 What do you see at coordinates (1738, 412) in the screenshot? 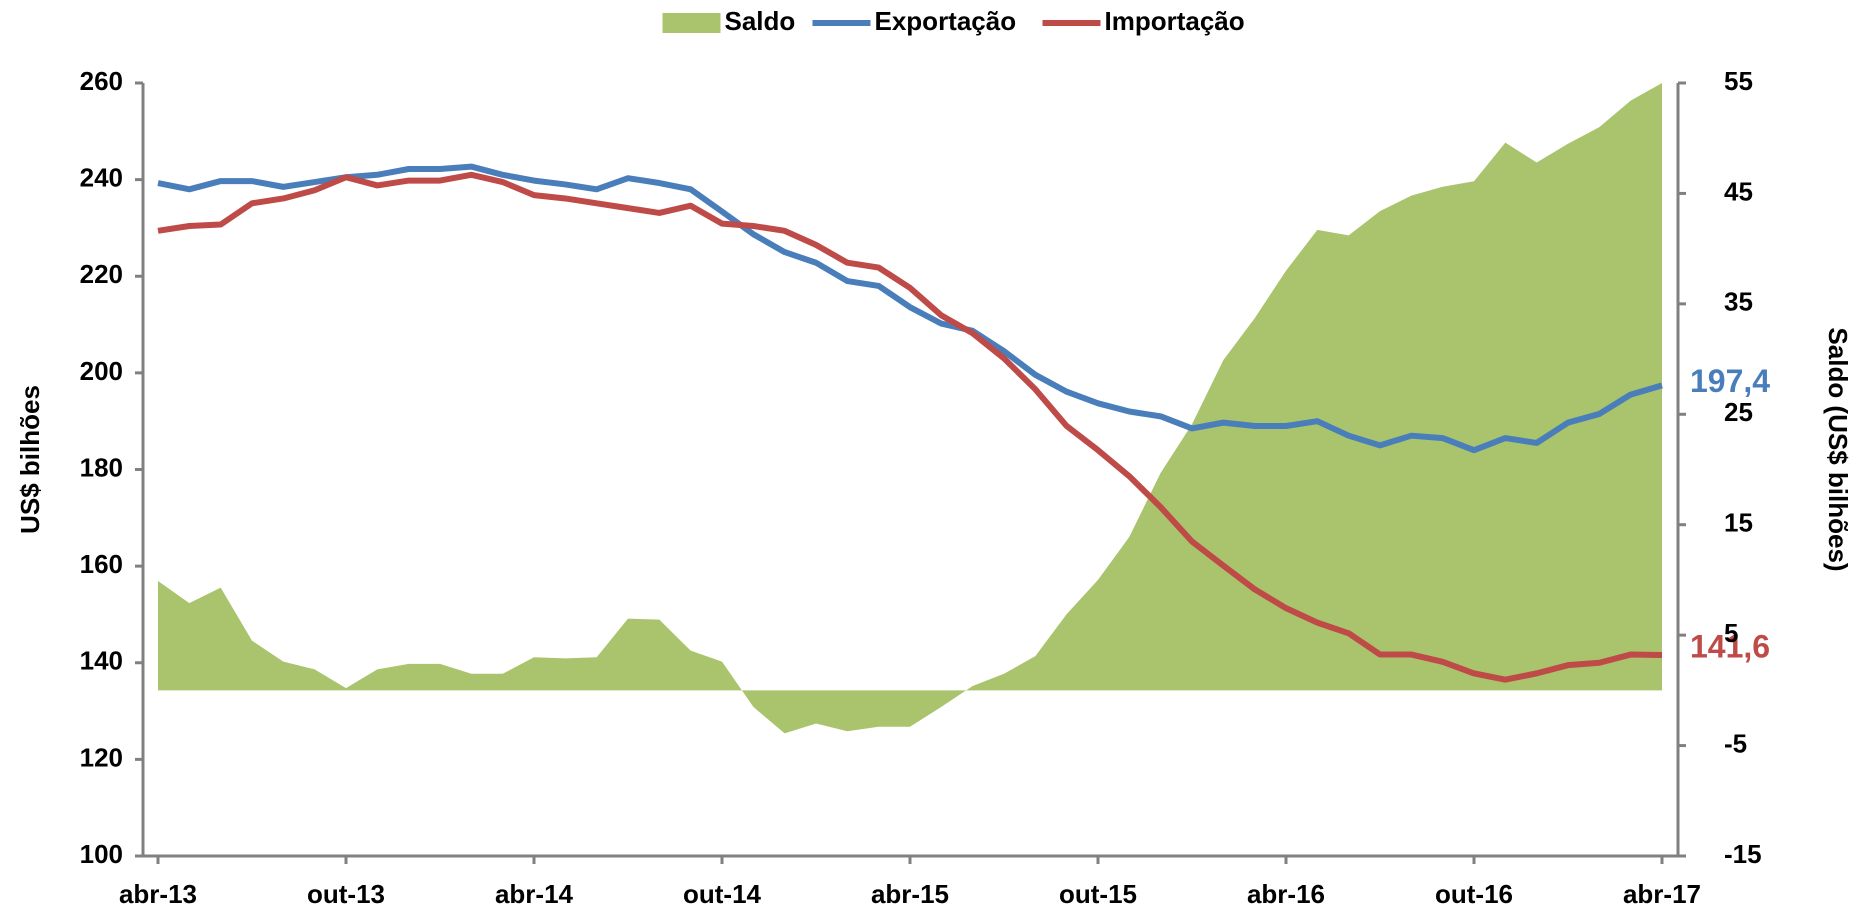
I see `y2-tick-label: 25` at bounding box center [1738, 412].